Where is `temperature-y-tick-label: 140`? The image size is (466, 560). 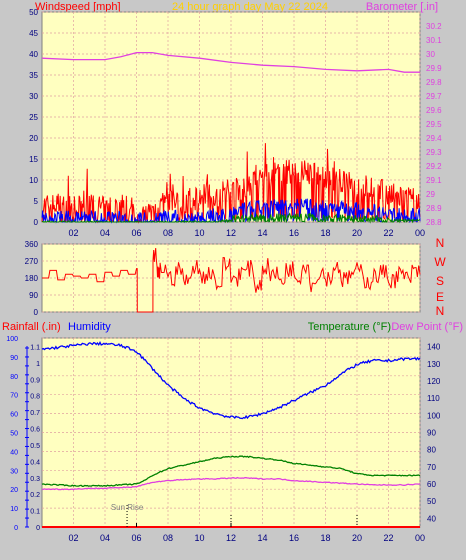 temperature-y-tick-label: 140 is located at coordinates (434, 347).